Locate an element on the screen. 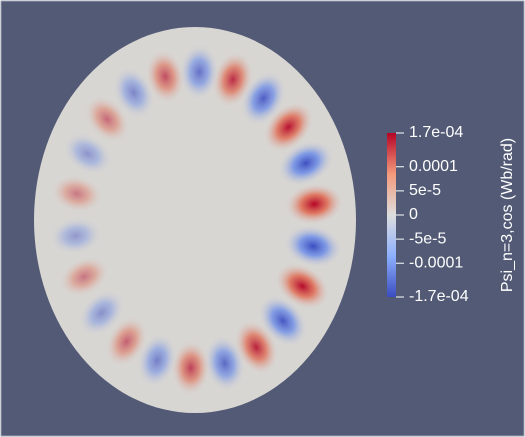 The width and height of the screenshot is (525, 437). colorbar-ticks: 1.7e-04 0.0001 5e-5 0 -5e-5 -0.0001 -1.7e-04 is located at coordinates (432, 214).